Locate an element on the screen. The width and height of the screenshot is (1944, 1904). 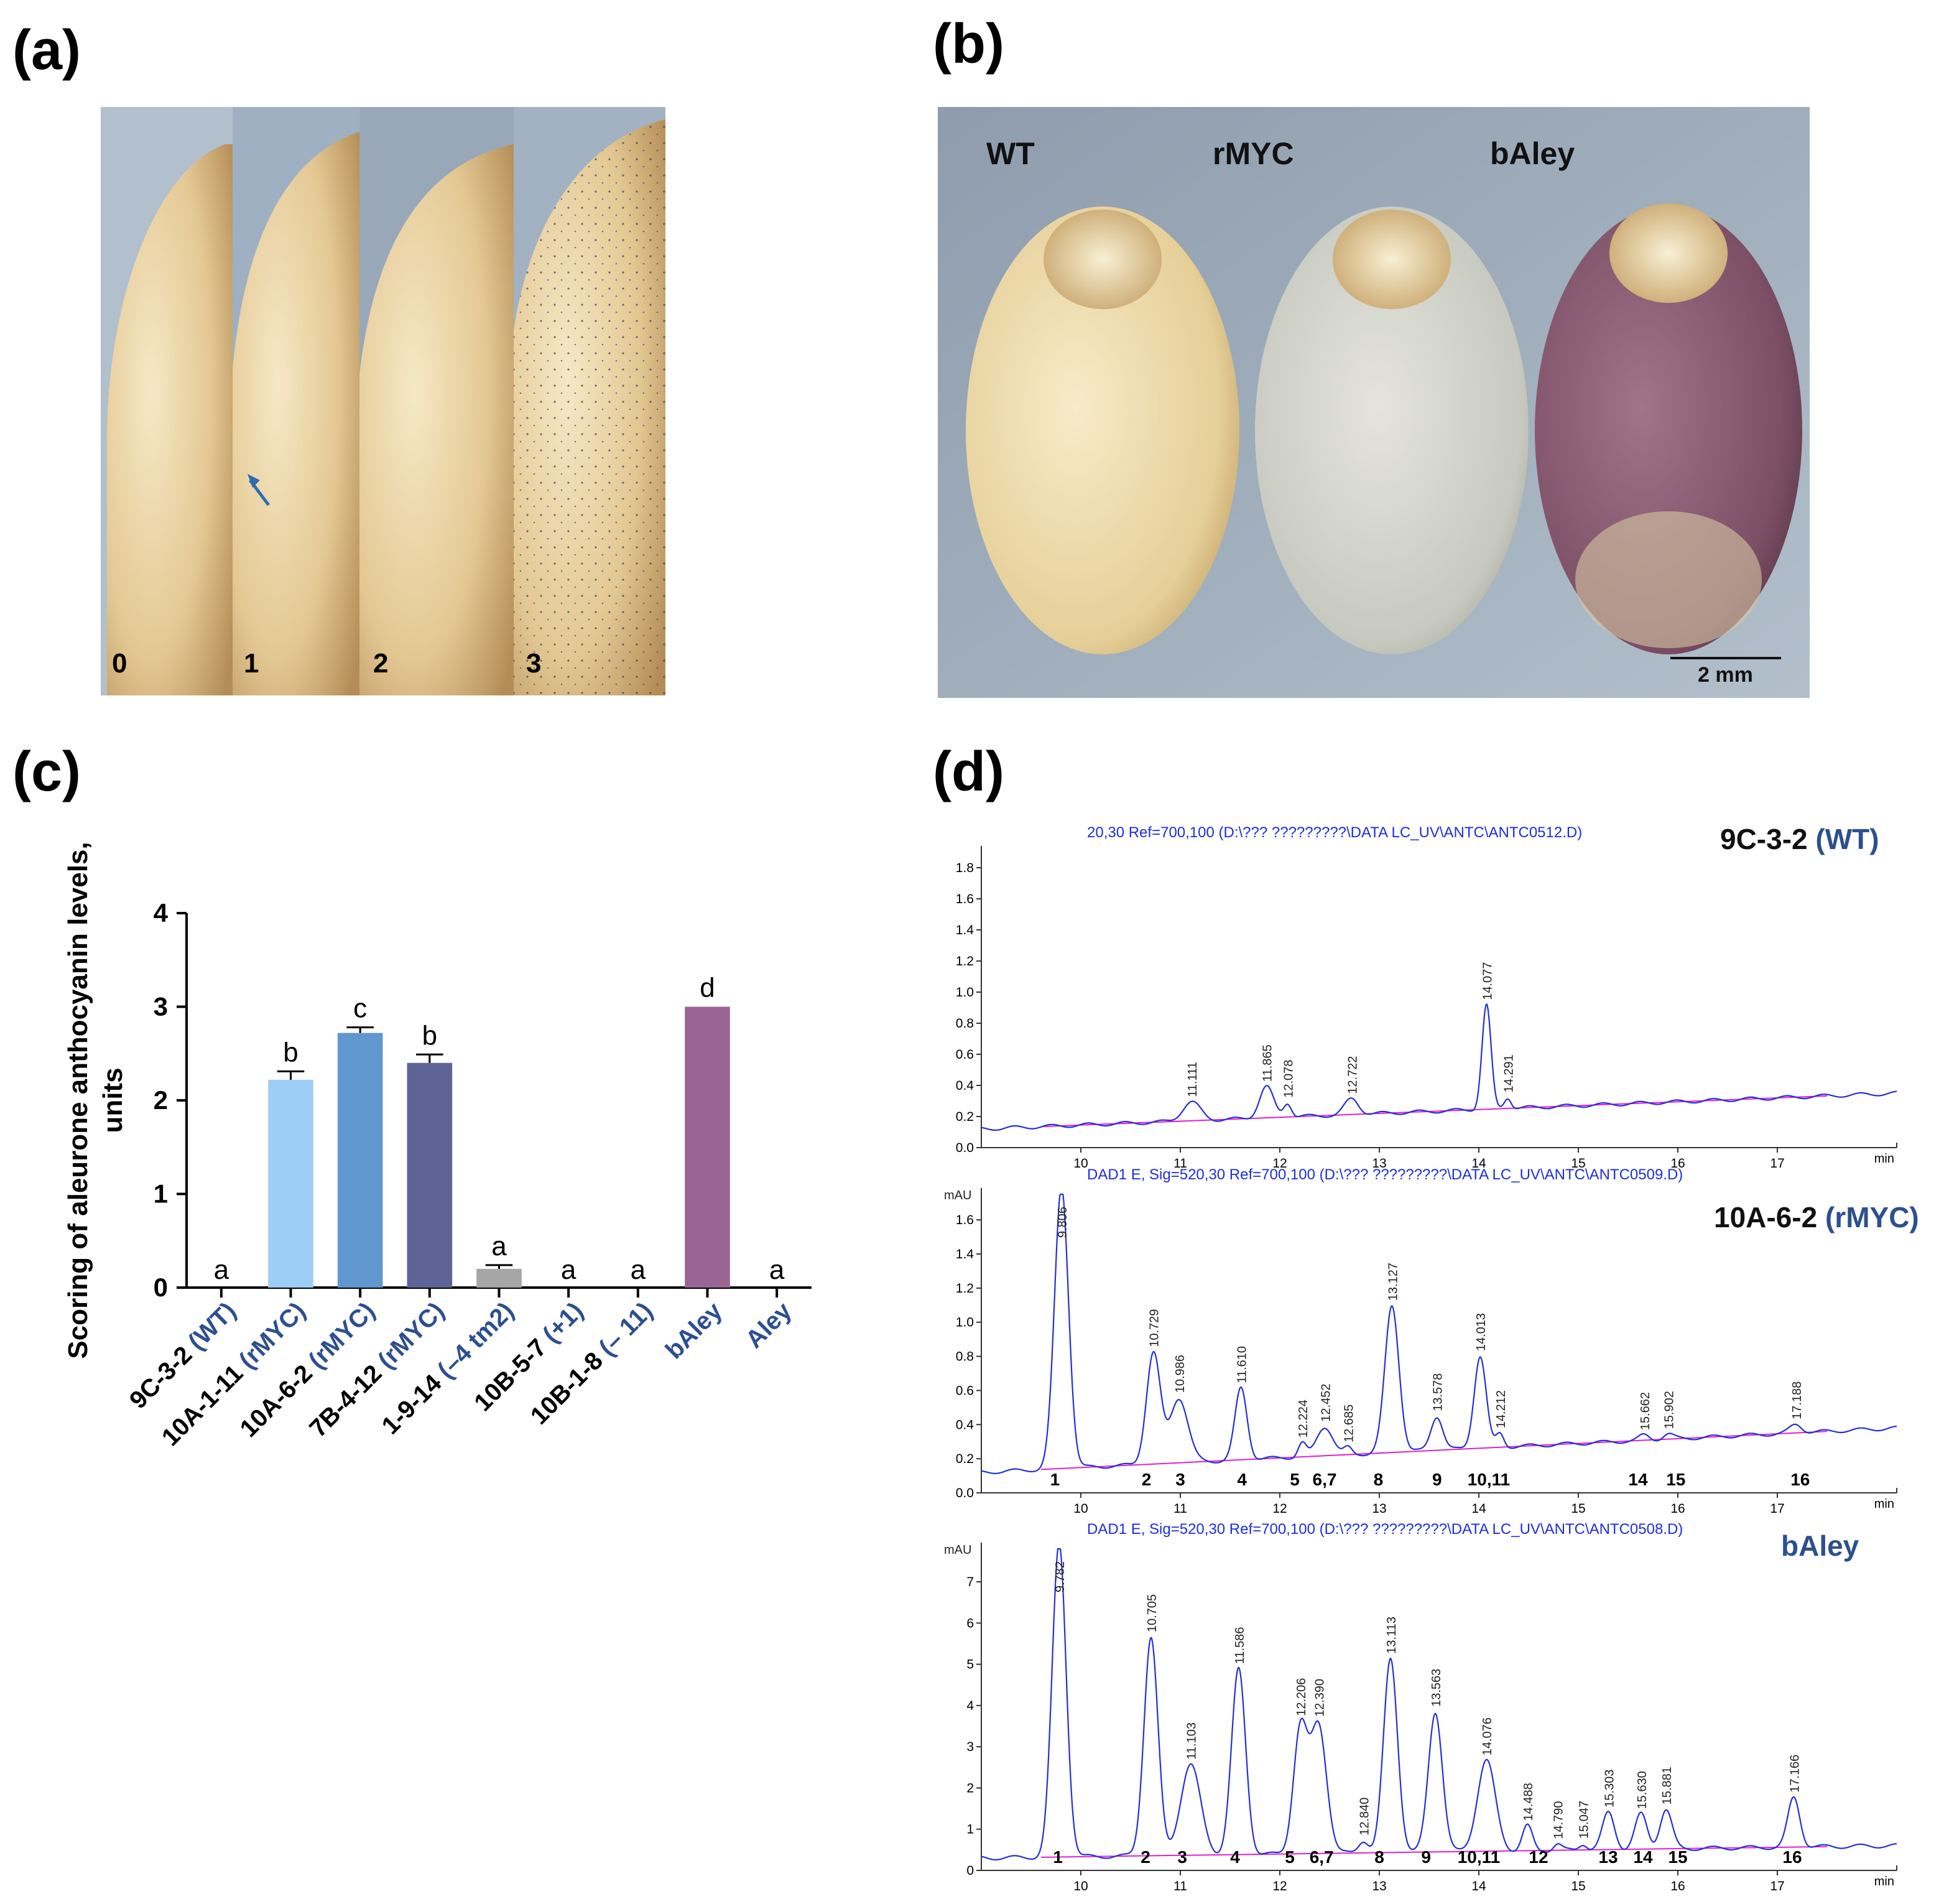
peak-label: 12.722 is located at coordinates (1353, 1075).